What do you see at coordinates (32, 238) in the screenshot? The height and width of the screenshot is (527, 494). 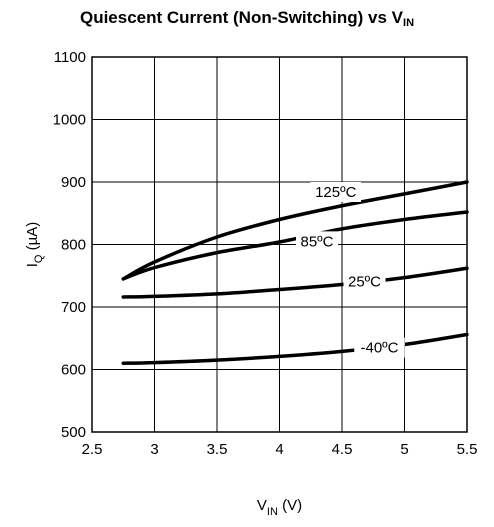 I see `y-axis-label-unit: (µA)` at bounding box center [32, 238].